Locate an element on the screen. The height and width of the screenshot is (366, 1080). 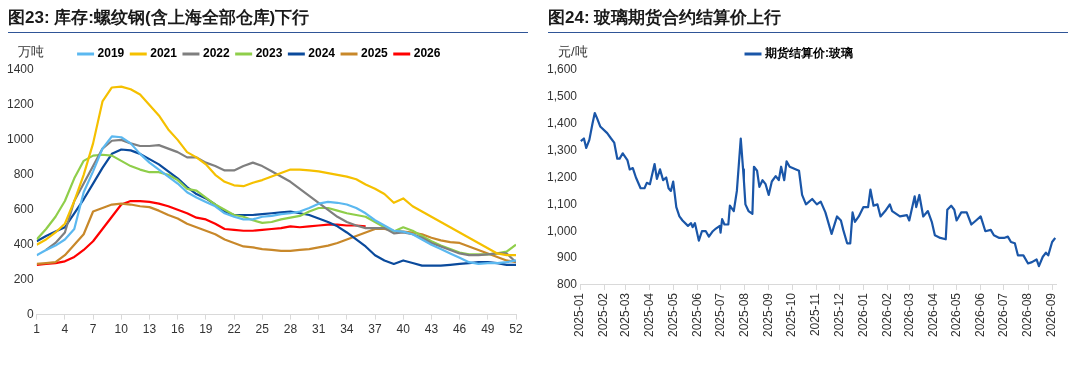
x-tick-label: 43 is located at coordinates (431, 329).